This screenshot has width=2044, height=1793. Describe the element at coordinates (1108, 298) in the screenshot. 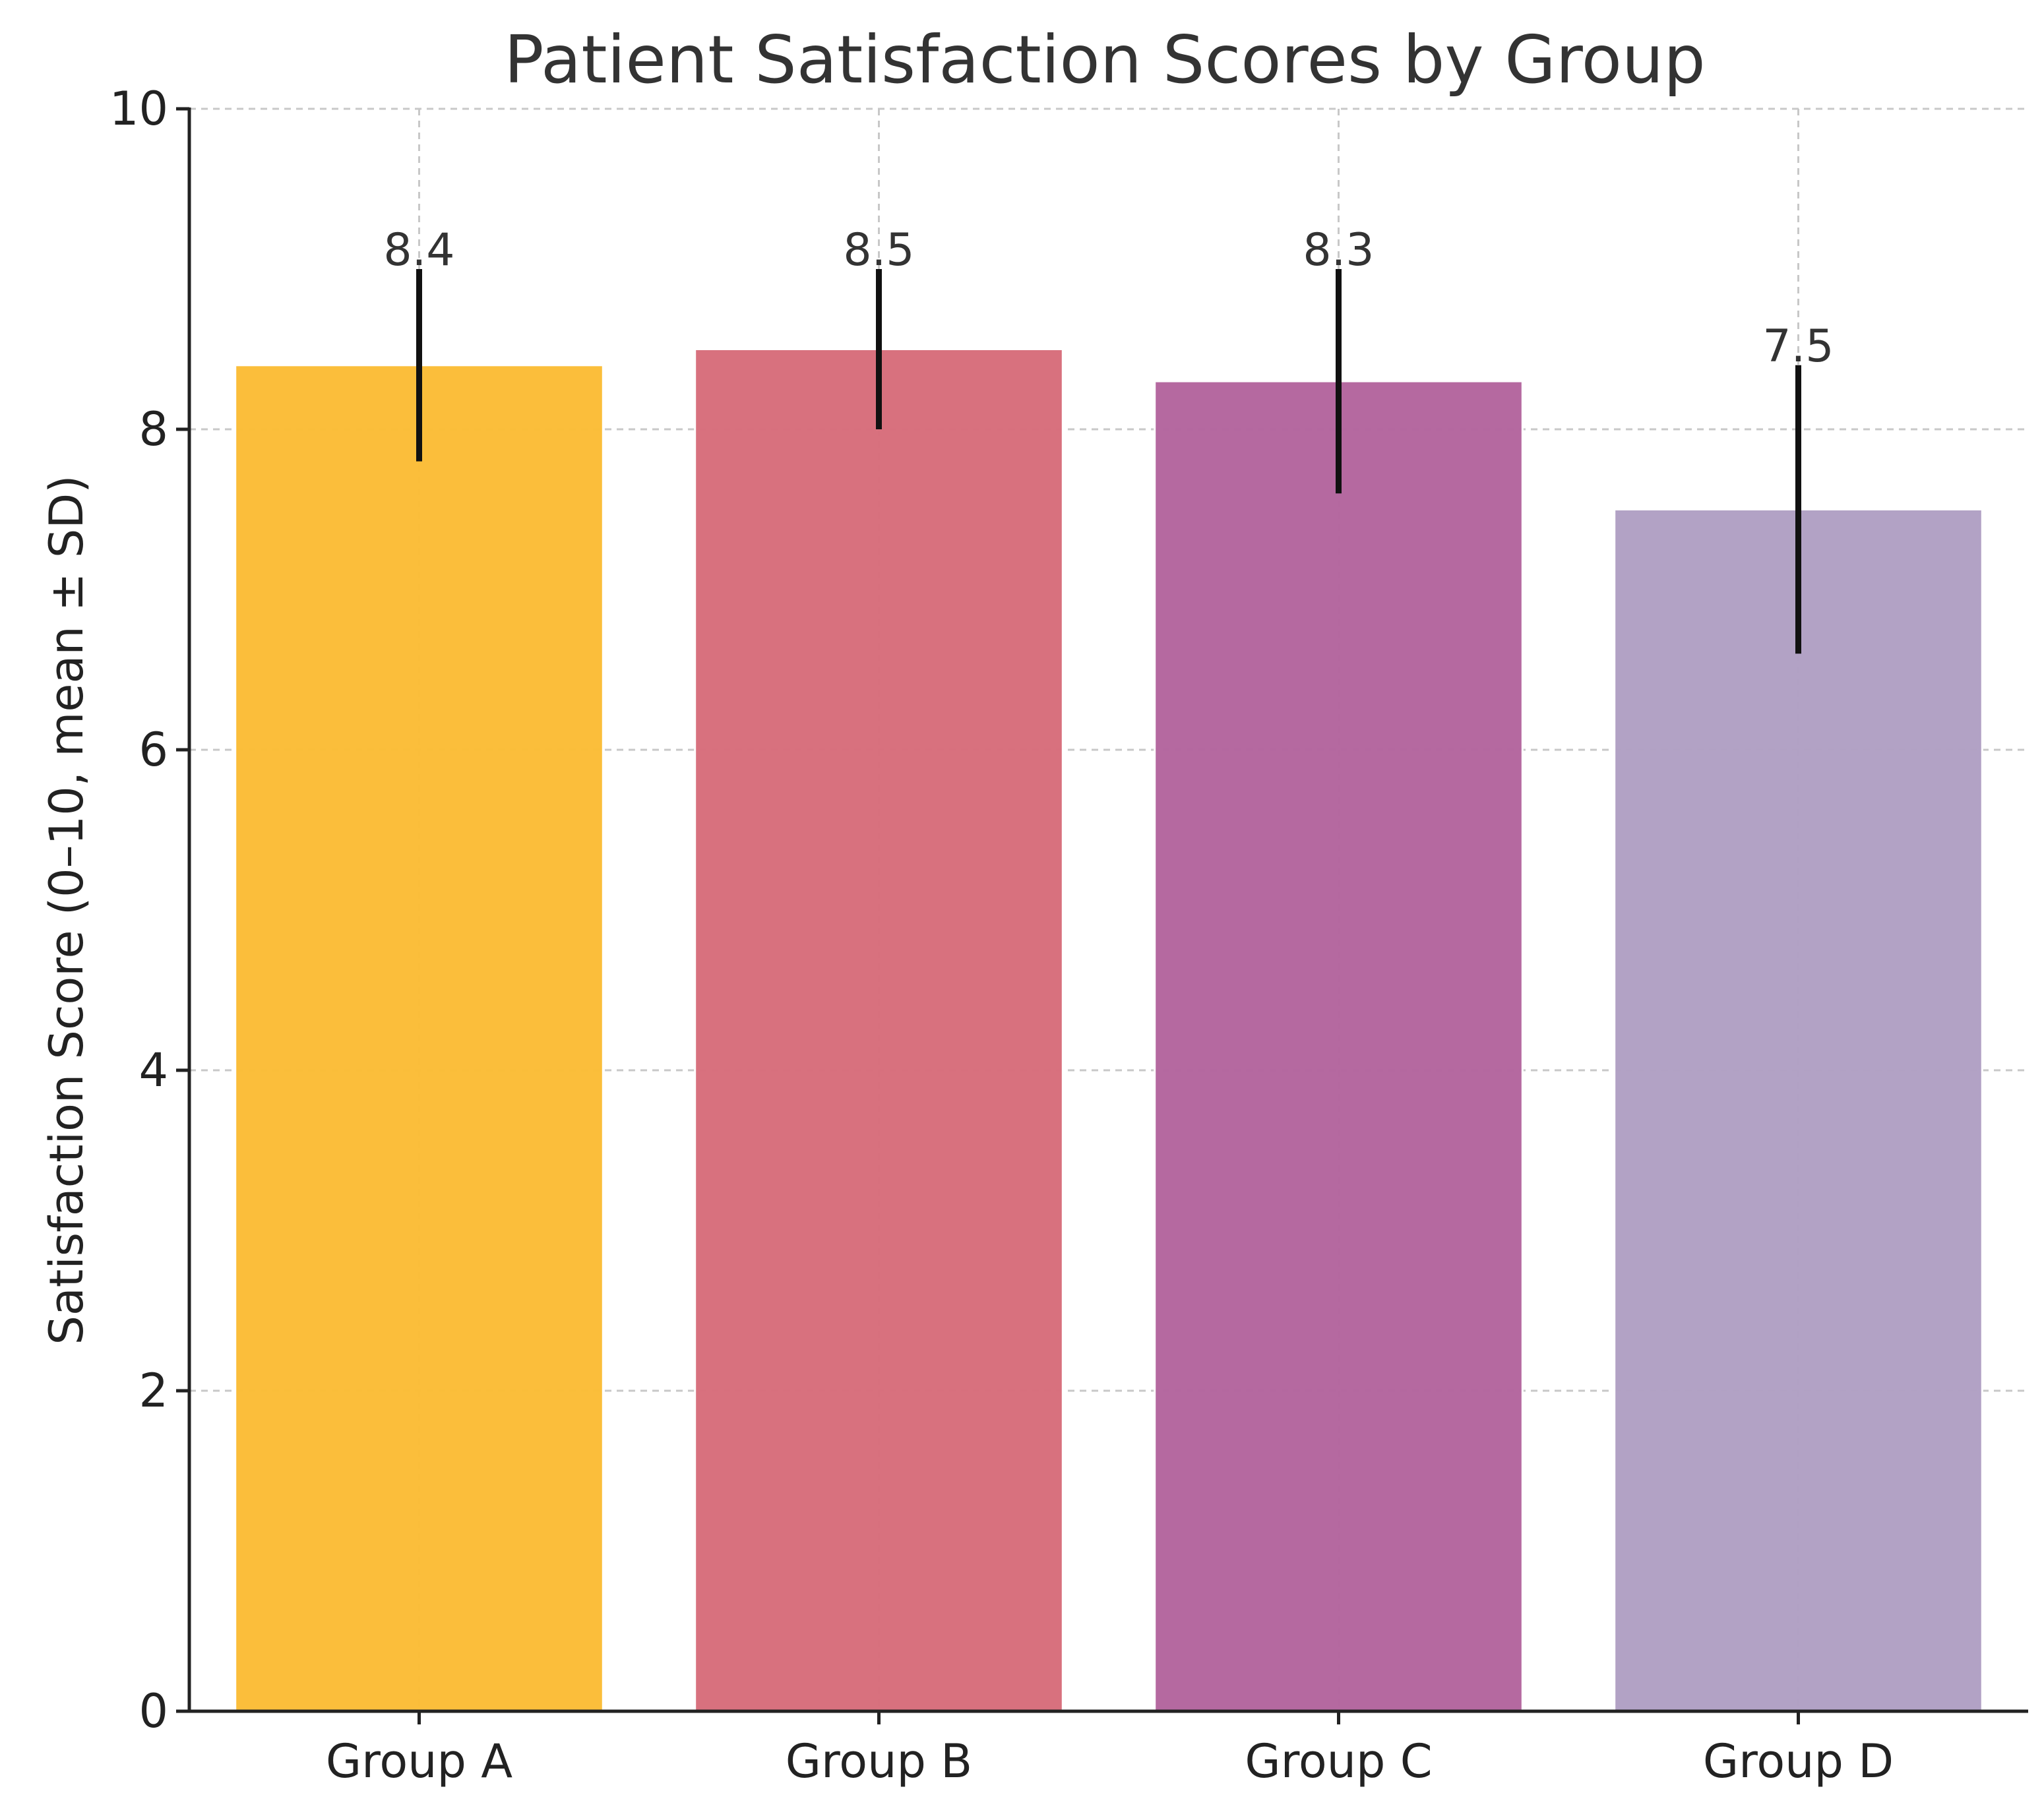

I see `value-labels: 8.4 8.5 8.3 7.5` at that location.